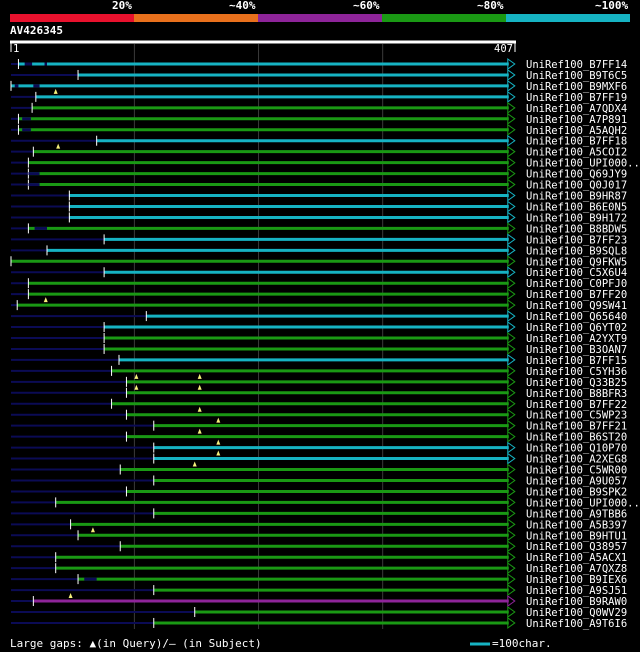 Image resolution: width=640 pixels, height=652 pixels. What do you see at coordinates (576, 361) in the screenshot?
I see `hit-label: UniRef100_B7FF15` at bounding box center [576, 361].